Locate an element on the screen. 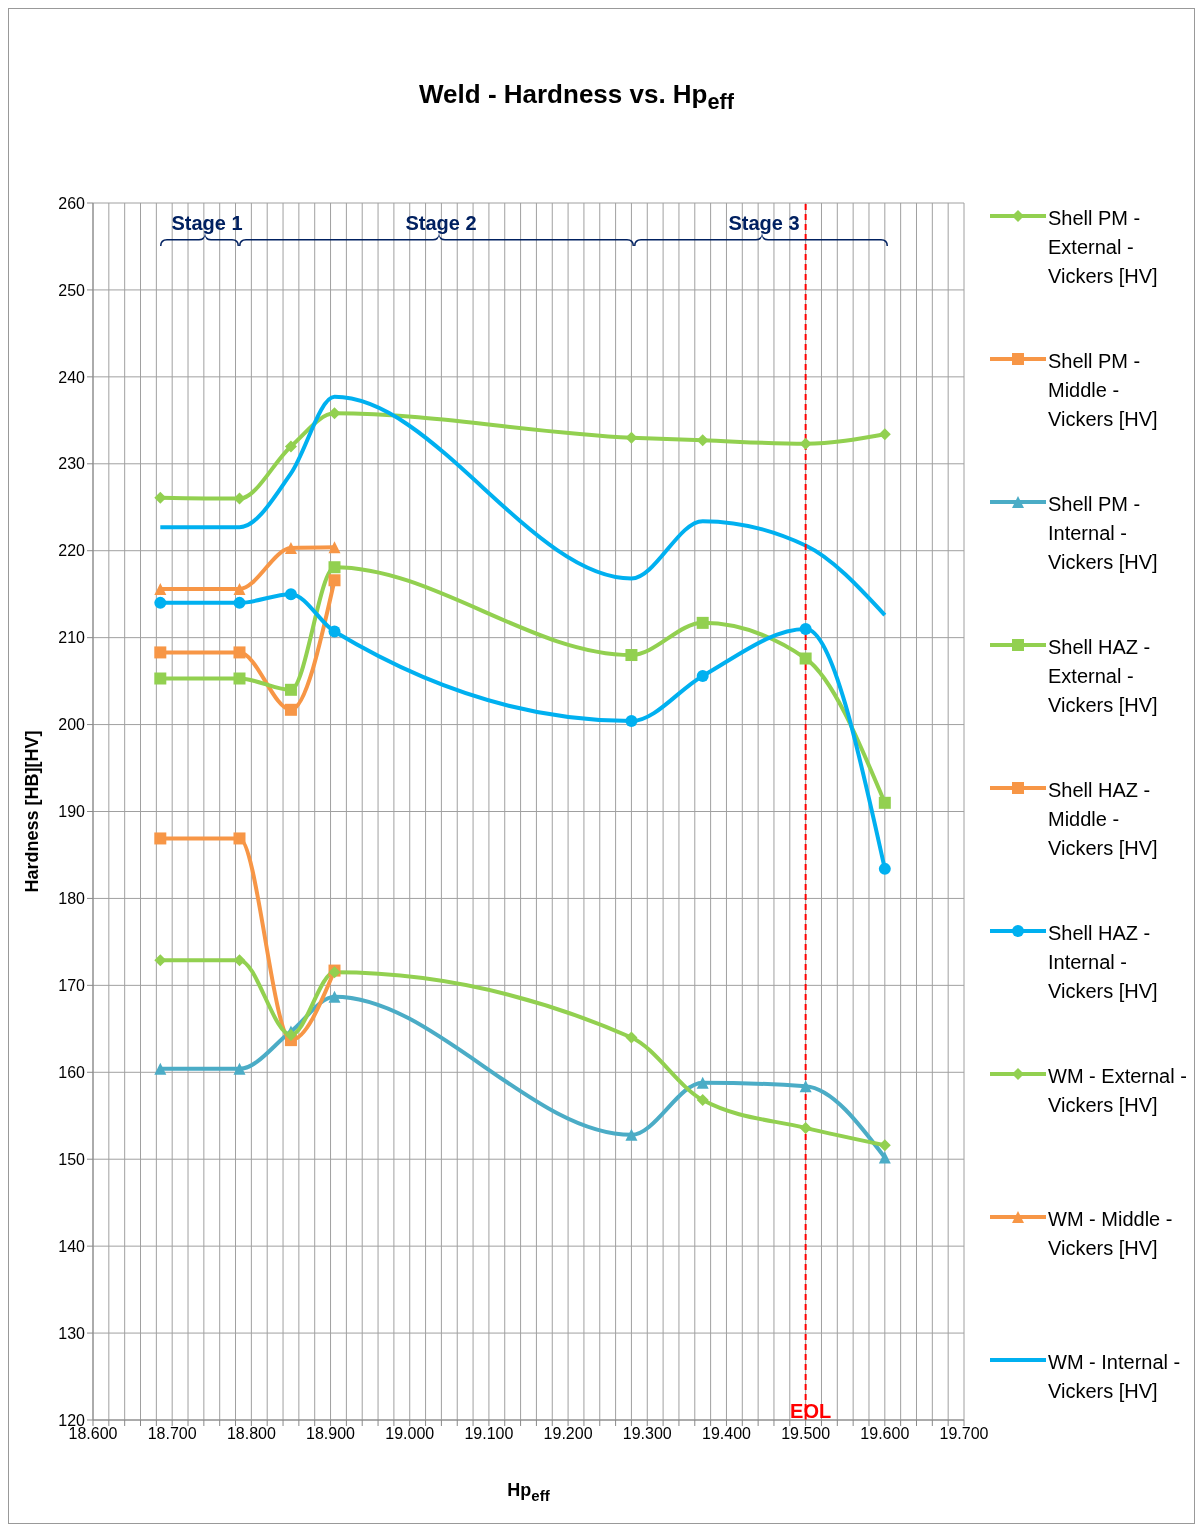 Image resolution: width=1203 pixels, height=1532 pixels. y-tick-label: 160 is located at coordinates (72, 1072).